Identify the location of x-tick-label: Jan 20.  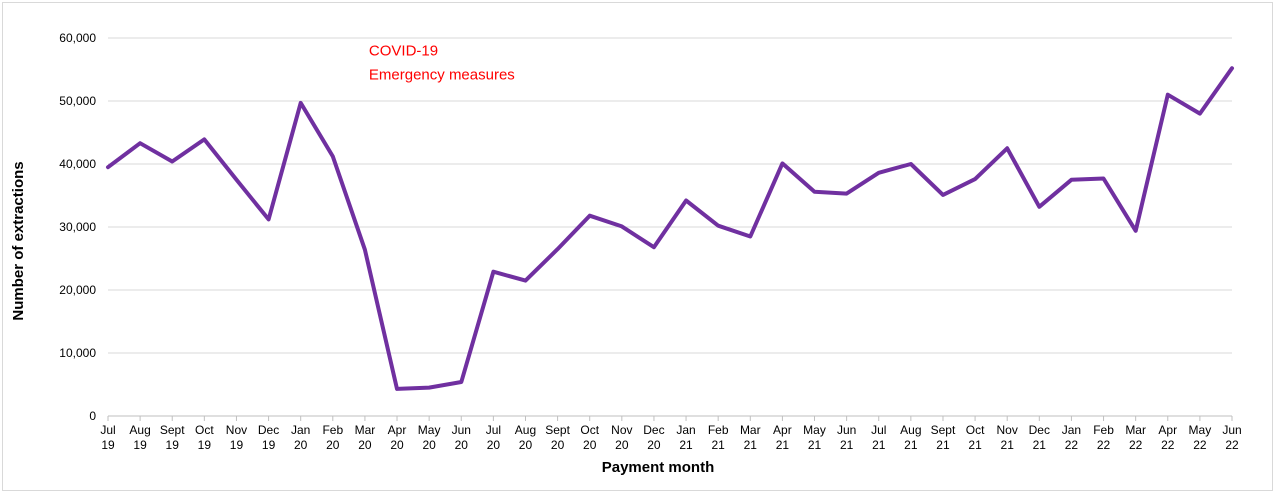
(300, 437).